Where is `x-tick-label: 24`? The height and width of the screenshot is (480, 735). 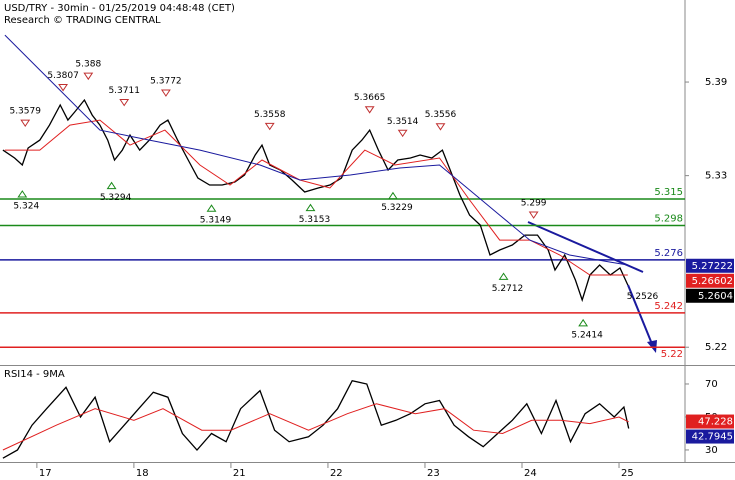
x-tick-label: 24 is located at coordinates (530, 473).